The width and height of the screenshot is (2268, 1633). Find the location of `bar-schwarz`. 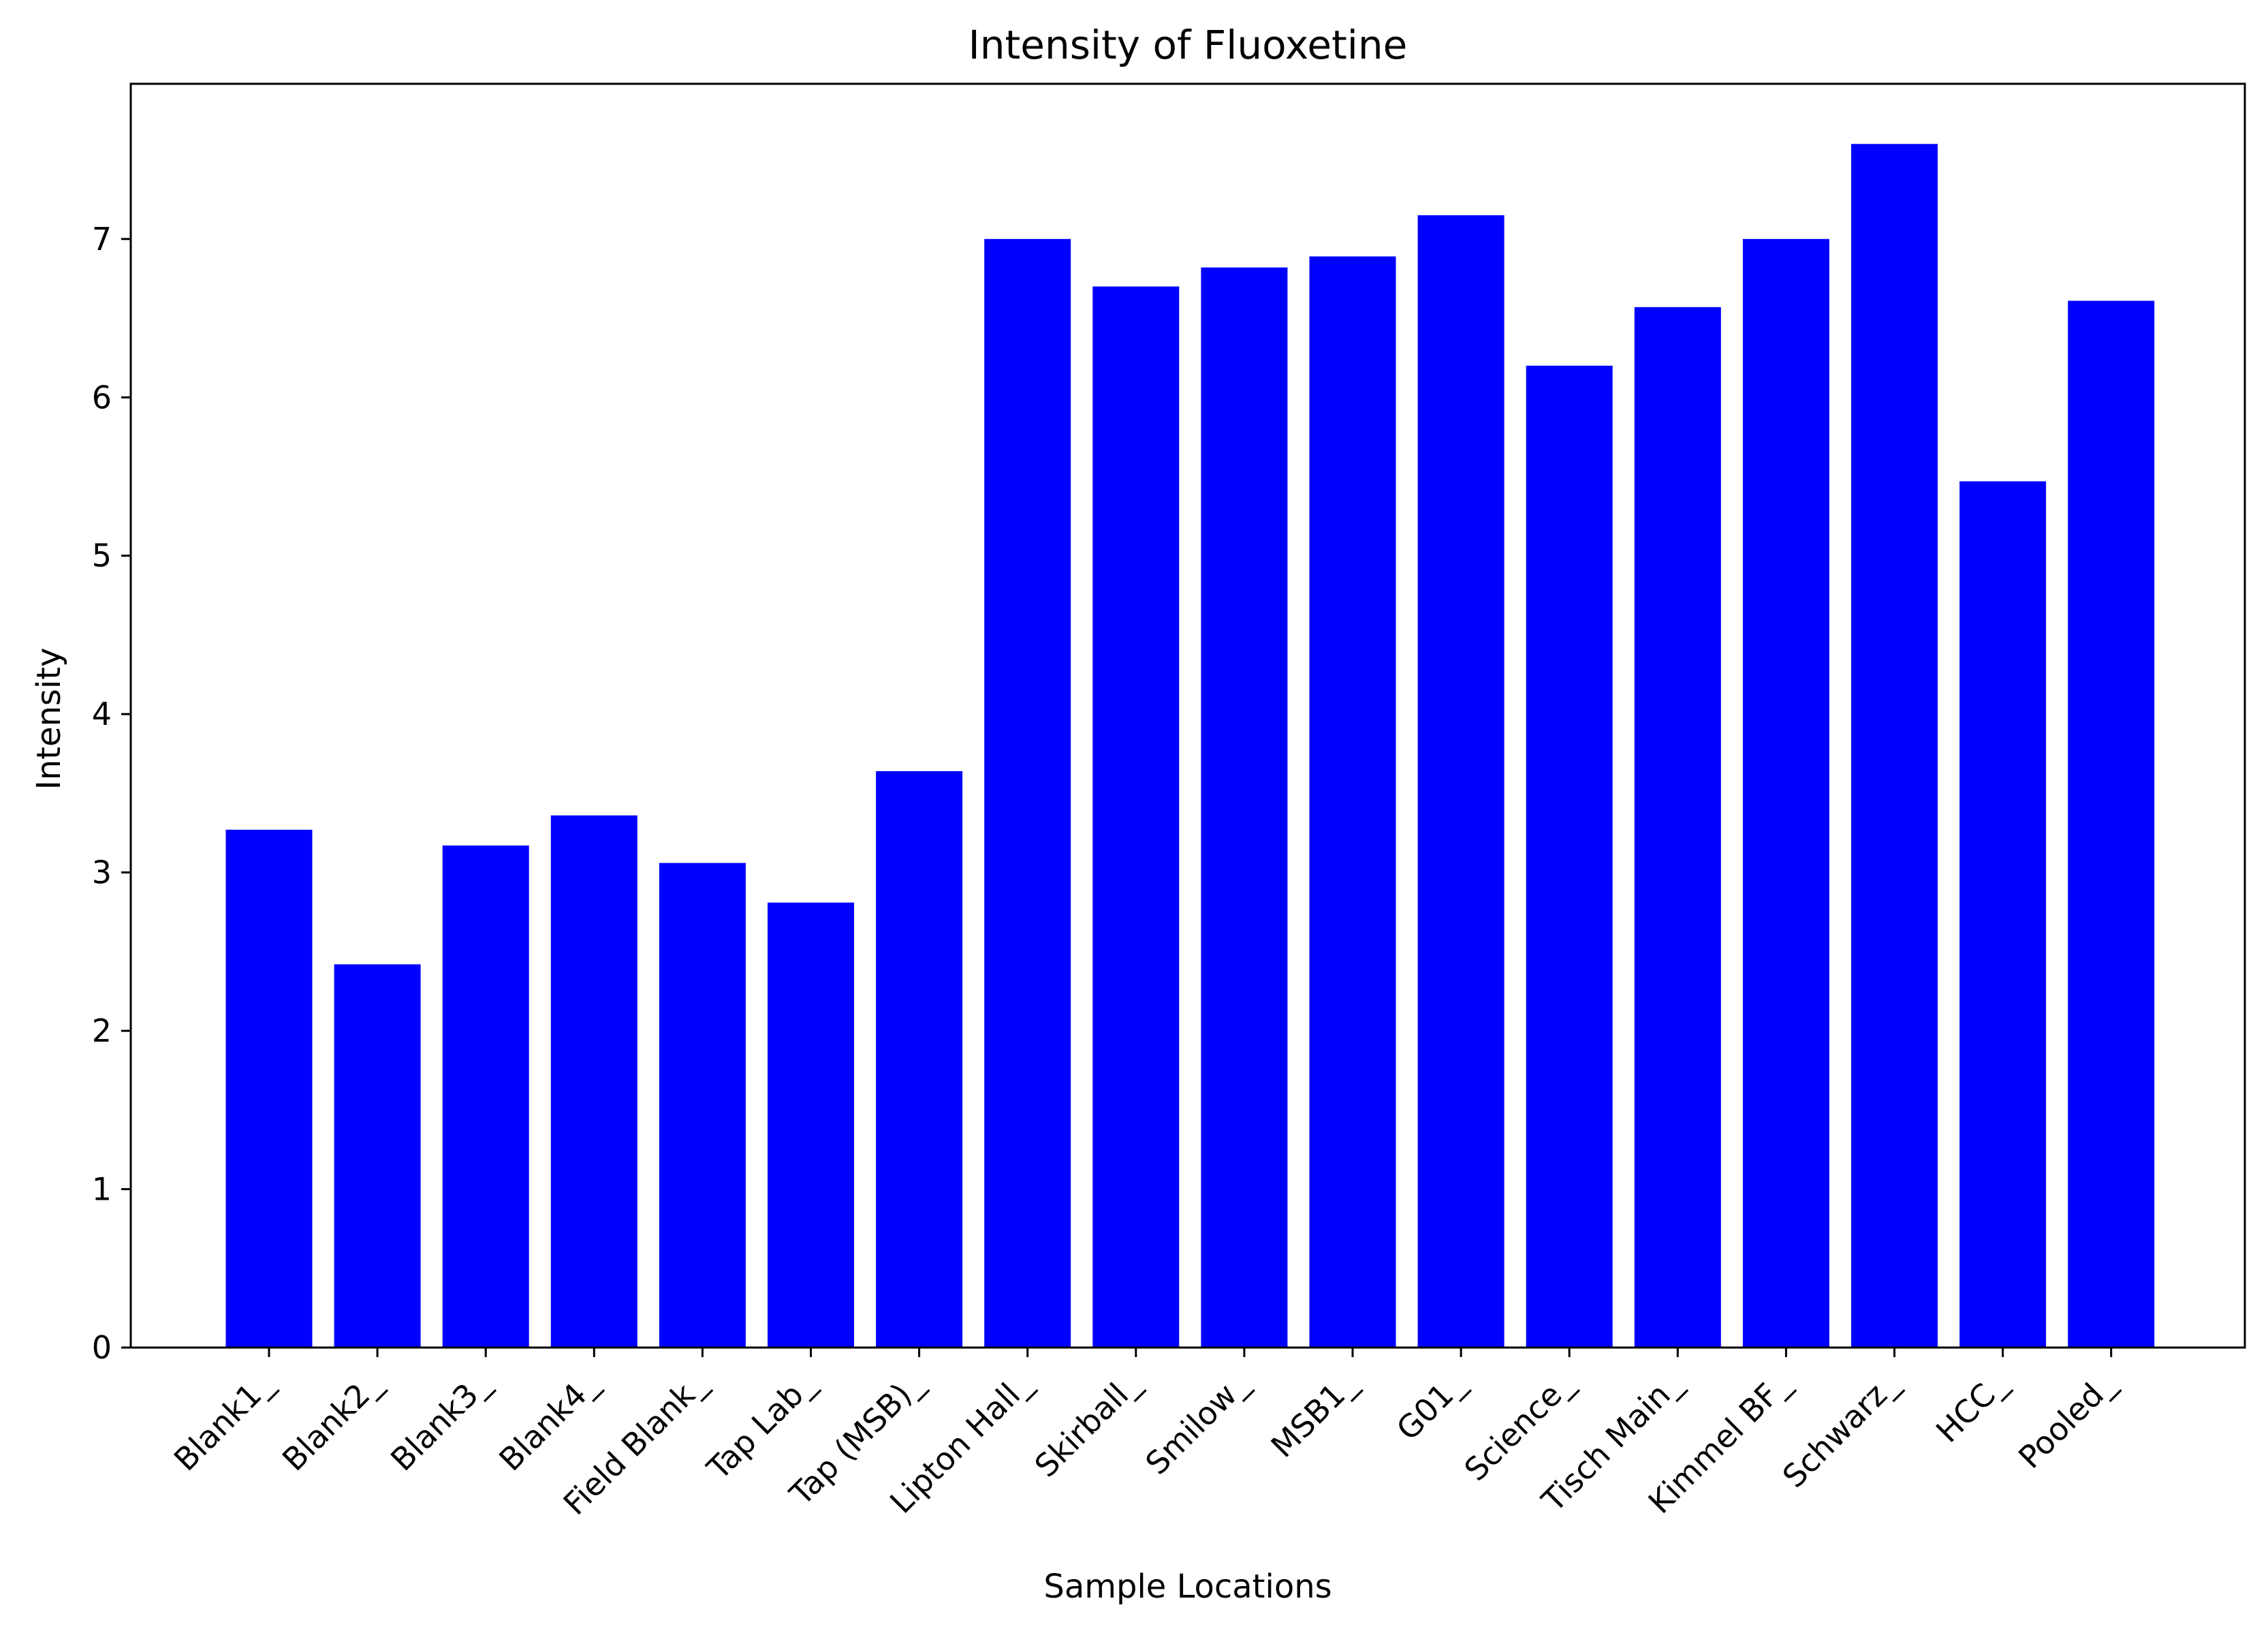

bar-schwarz is located at coordinates (1894, 746).